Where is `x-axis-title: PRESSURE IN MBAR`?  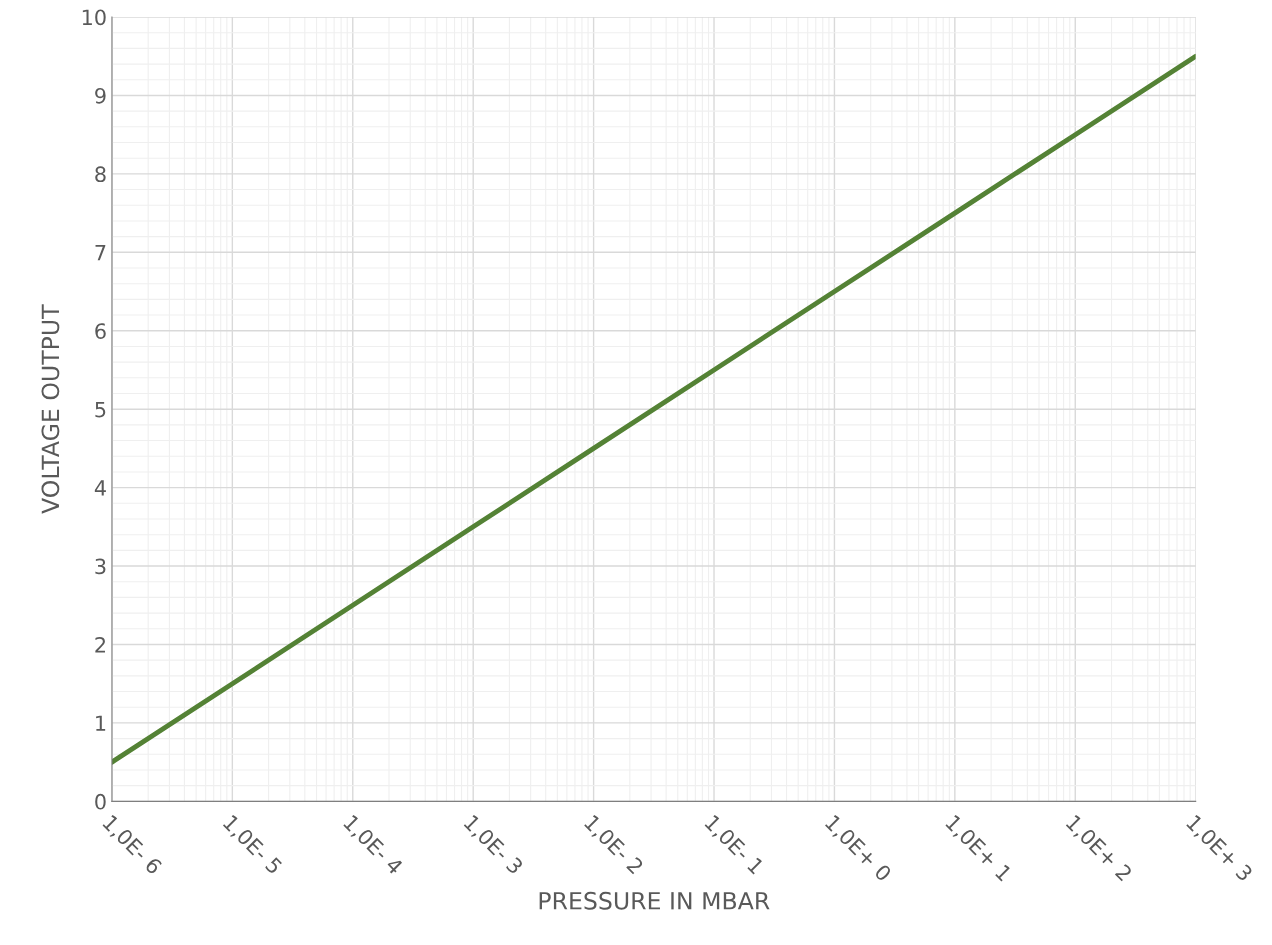
x-axis-title: PRESSURE IN MBAR is located at coordinates (654, 900).